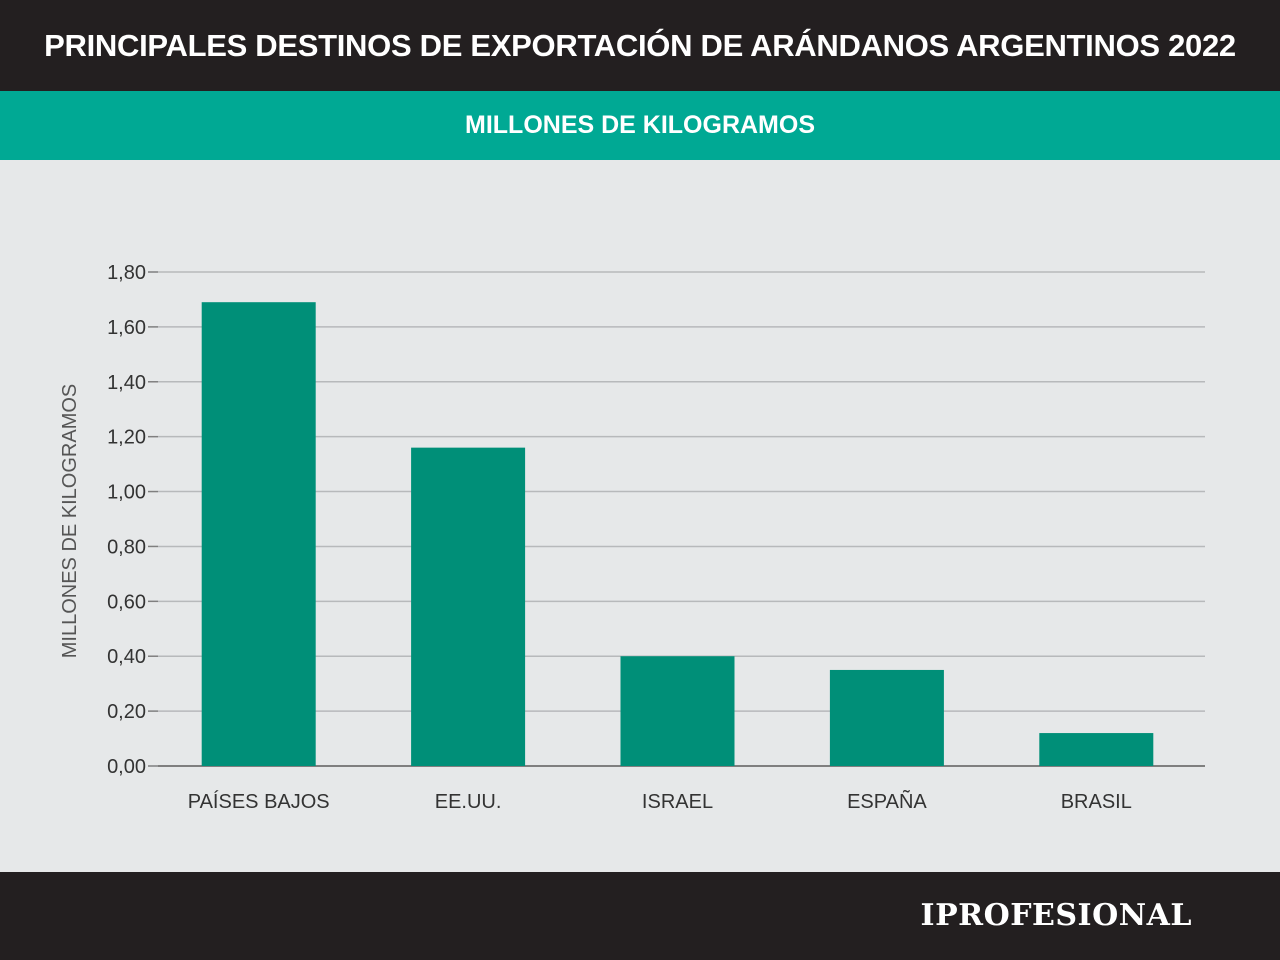 The width and height of the screenshot is (1280, 960). Describe the element at coordinates (126, 657) in the screenshot. I see `y-tick-label: 0,40` at that location.